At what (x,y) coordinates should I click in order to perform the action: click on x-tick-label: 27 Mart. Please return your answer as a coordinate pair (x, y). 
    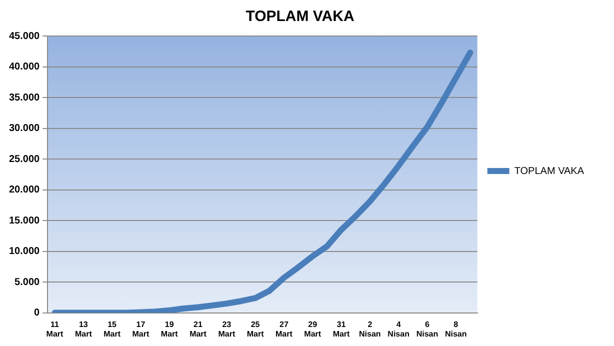
    Looking at the image, I should click on (284, 329).